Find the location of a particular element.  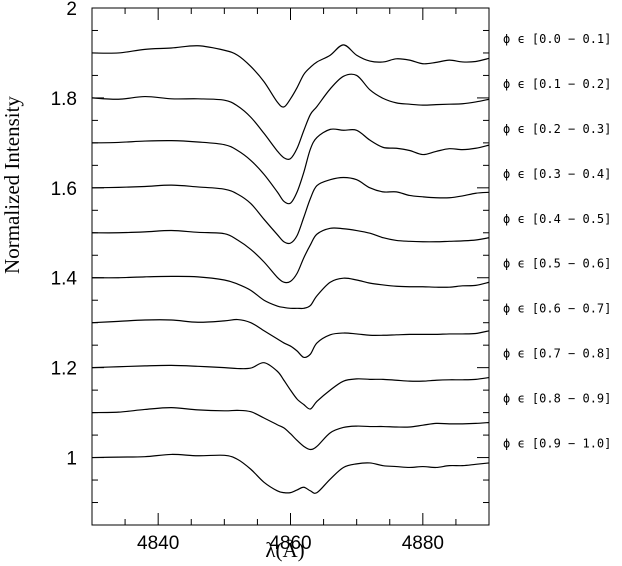

y-tick-label: 1 is located at coordinates (71, 459).